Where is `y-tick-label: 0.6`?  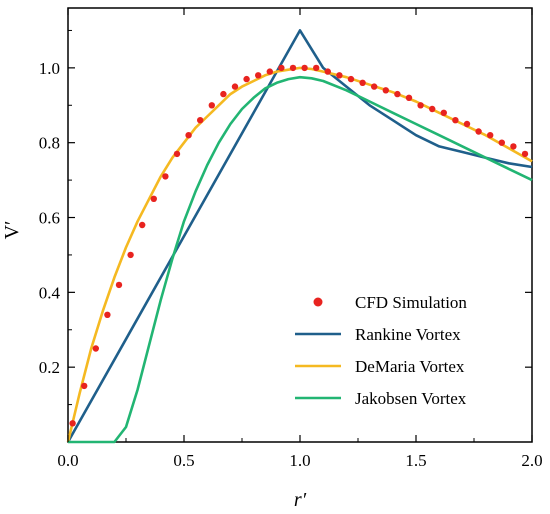
y-tick-label: 0.6 is located at coordinates (49, 218).